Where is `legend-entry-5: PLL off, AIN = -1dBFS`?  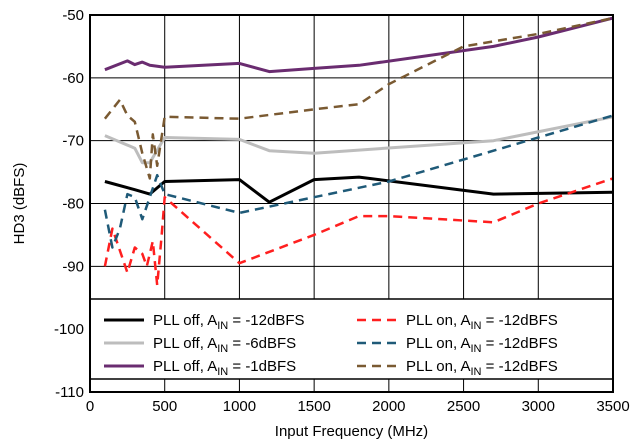 legend-entry-5: PLL off, AIN = -1dBFS is located at coordinates (224, 368).